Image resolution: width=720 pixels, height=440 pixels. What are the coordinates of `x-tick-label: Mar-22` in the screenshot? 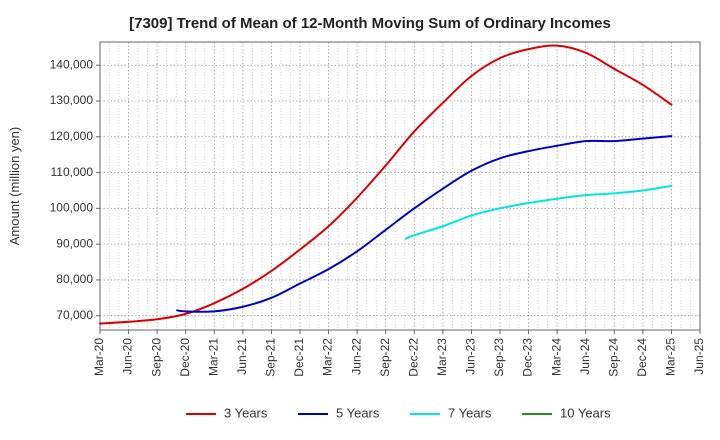 It's located at (328, 357).